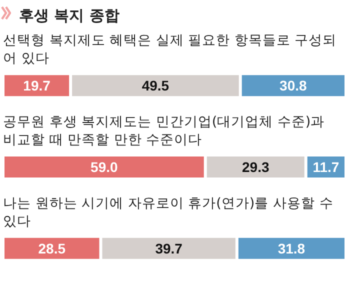  Describe the element at coordinates (69, 15) in the screenshot. I see `chart-title: 후생 복지 종합` at that location.